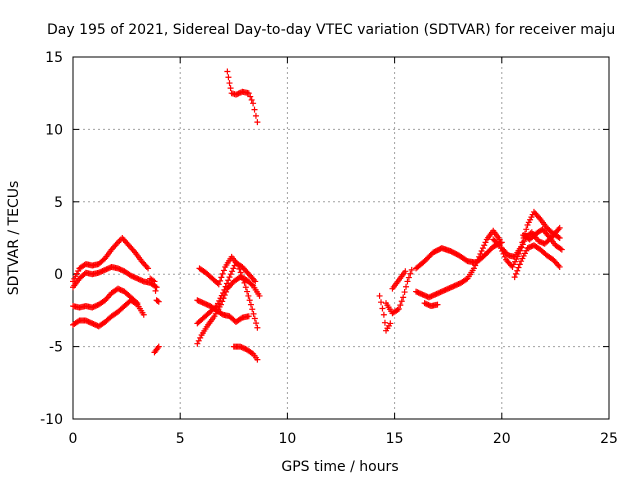 This screenshot has width=640, height=480. I want to click on x-axis-label: GPS time / hours, so click(339, 467).